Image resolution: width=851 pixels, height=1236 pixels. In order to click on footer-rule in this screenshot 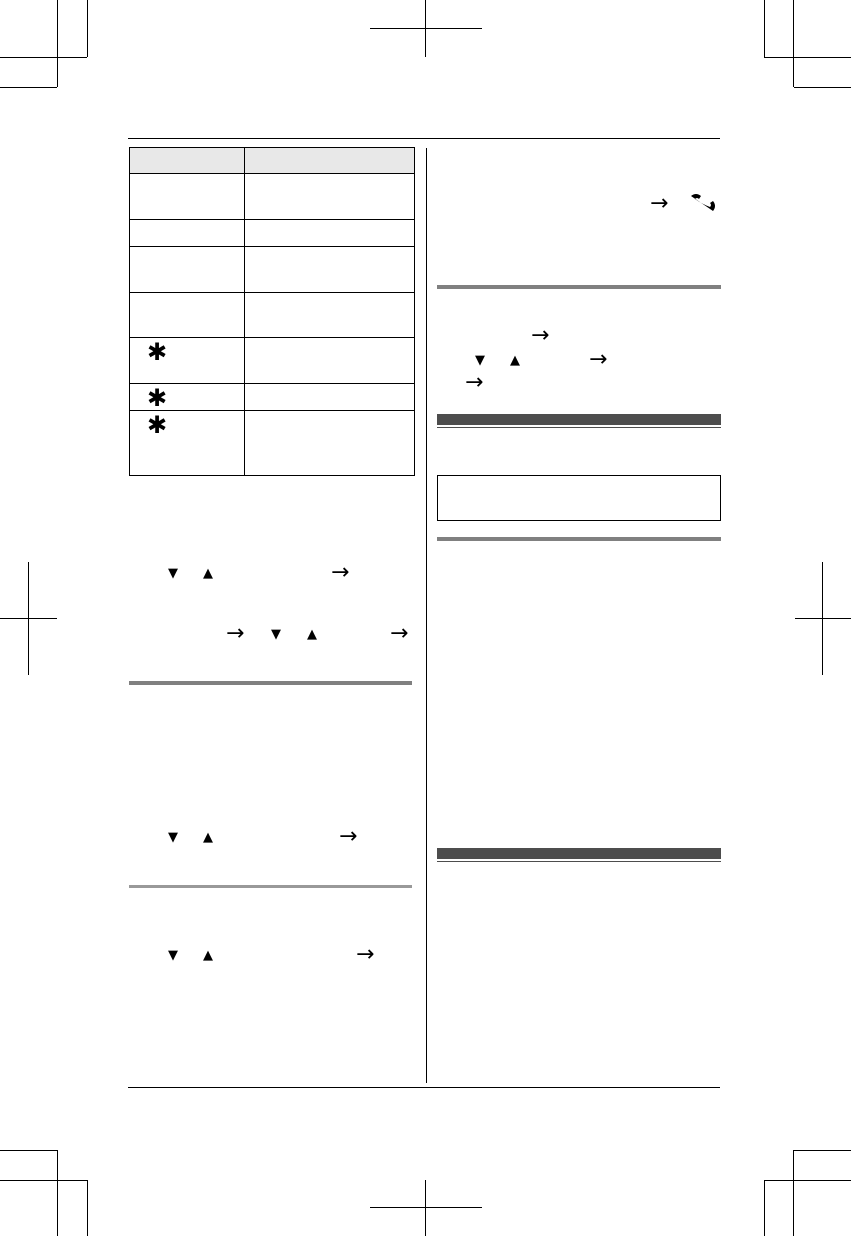, I will do `click(424, 1087)`.